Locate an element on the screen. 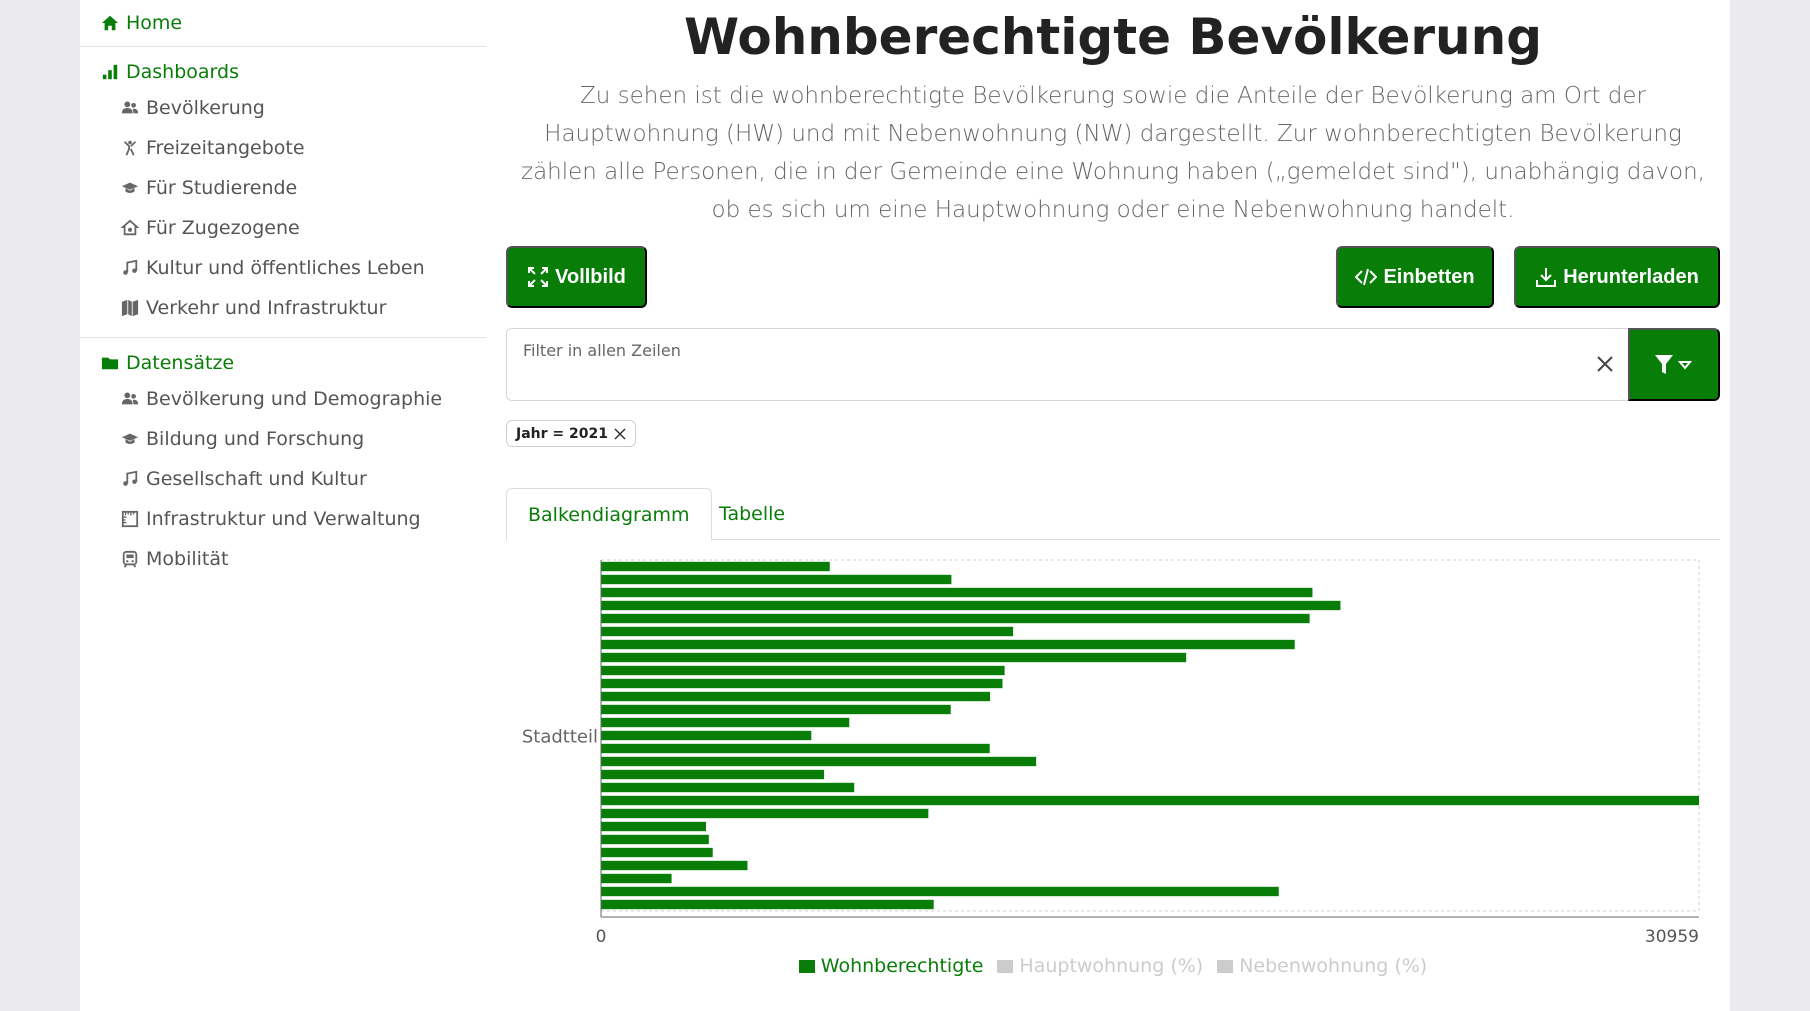 The image size is (1810, 1011). expand-icon is located at coordinates (538, 277).